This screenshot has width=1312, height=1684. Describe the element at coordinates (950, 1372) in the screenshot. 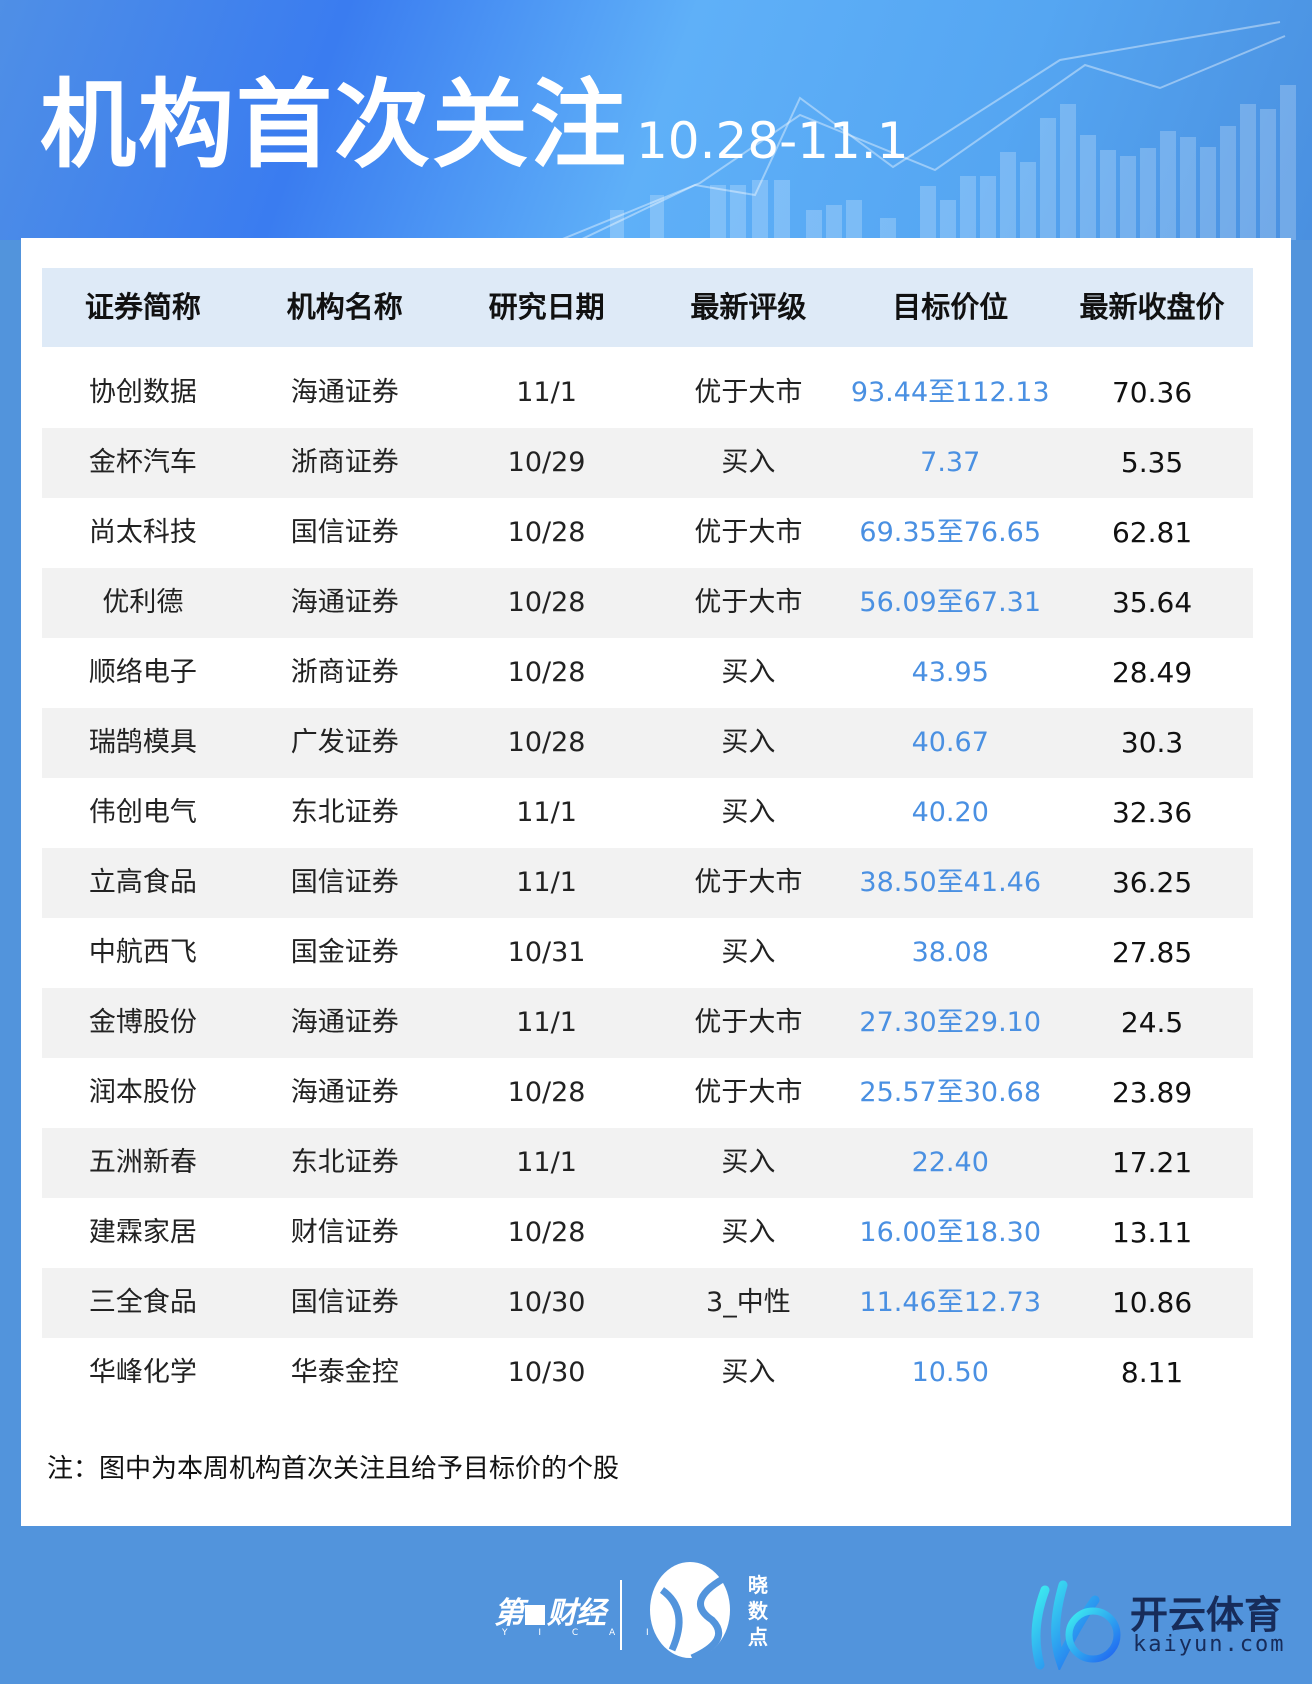

I see `target-price: 10.50` at that location.